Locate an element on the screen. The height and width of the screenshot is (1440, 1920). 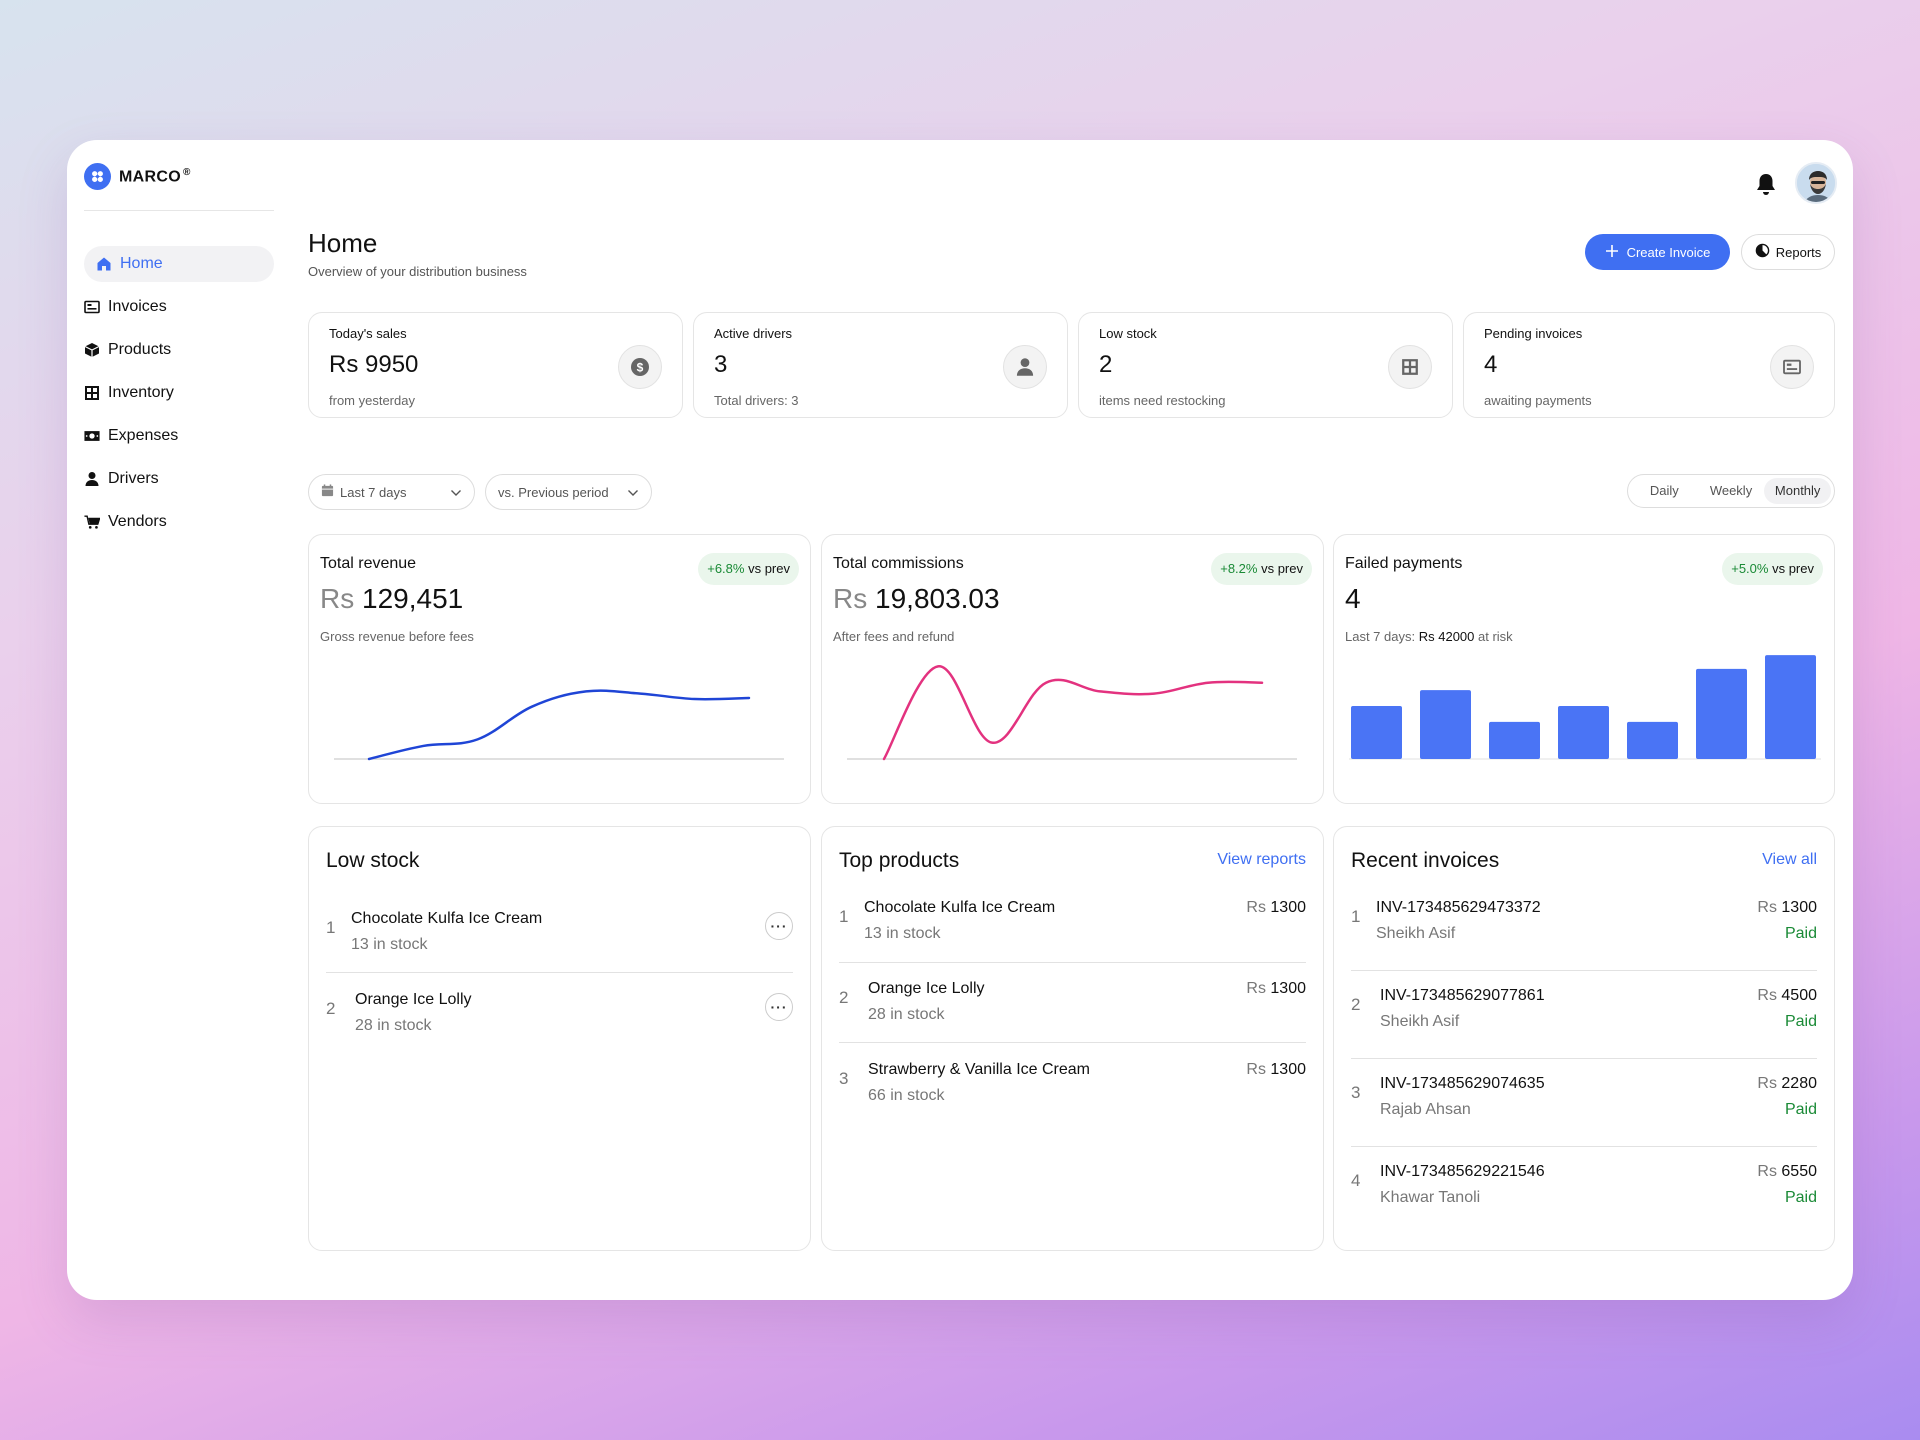
sidebar-item-vendors: Vendors is located at coordinates (179, 522).